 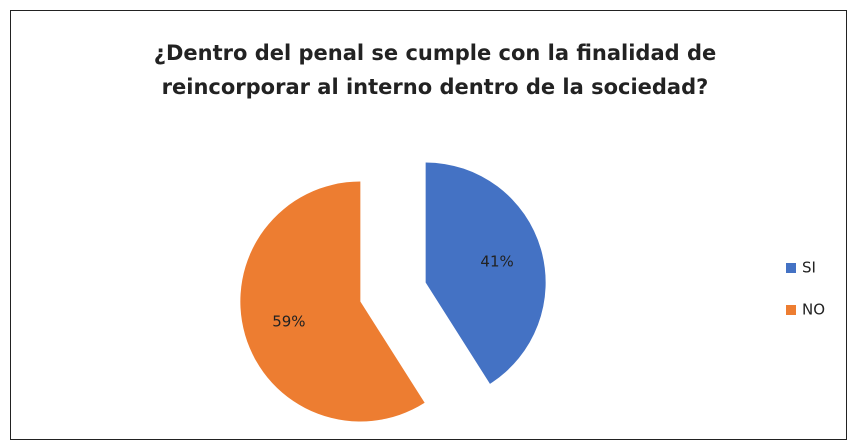 I want to click on data-label: 59%, so click(x=288, y=322).